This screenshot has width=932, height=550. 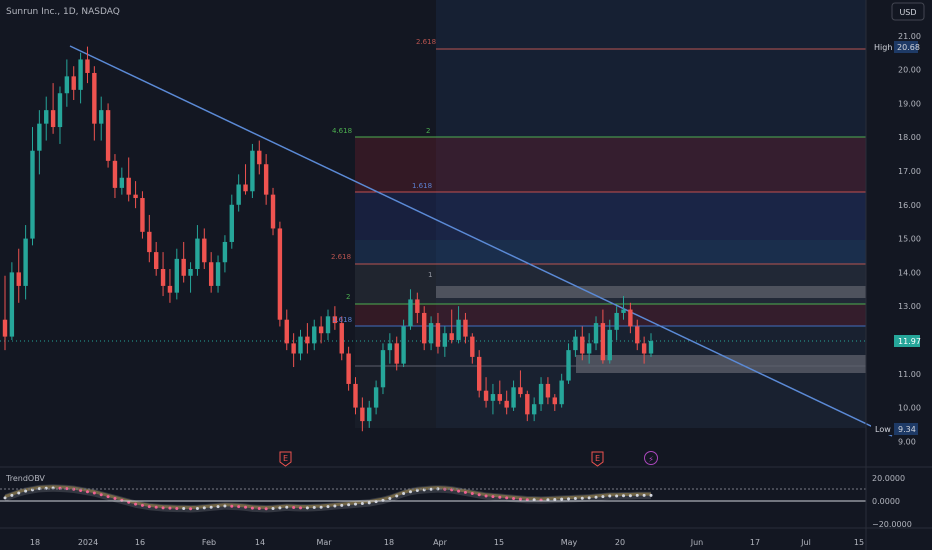 I want to click on price-tick: 15.00, so click(x=909, y=239).